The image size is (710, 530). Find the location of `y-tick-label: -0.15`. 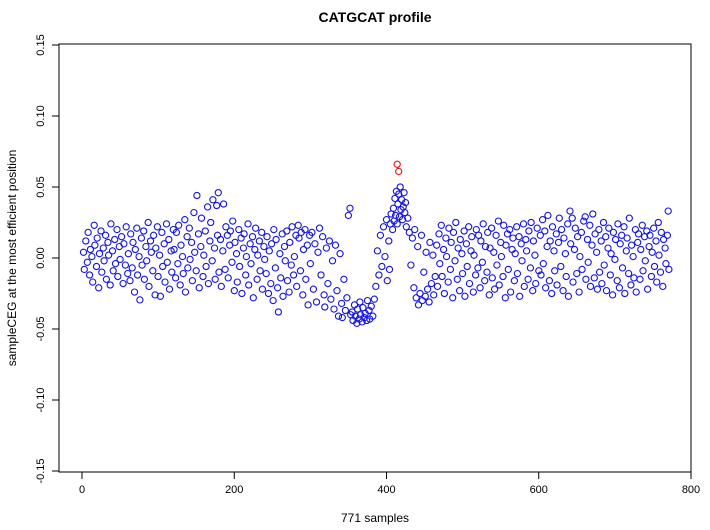

y-tick-label: -0.15 is located at coordinates (41, 470).